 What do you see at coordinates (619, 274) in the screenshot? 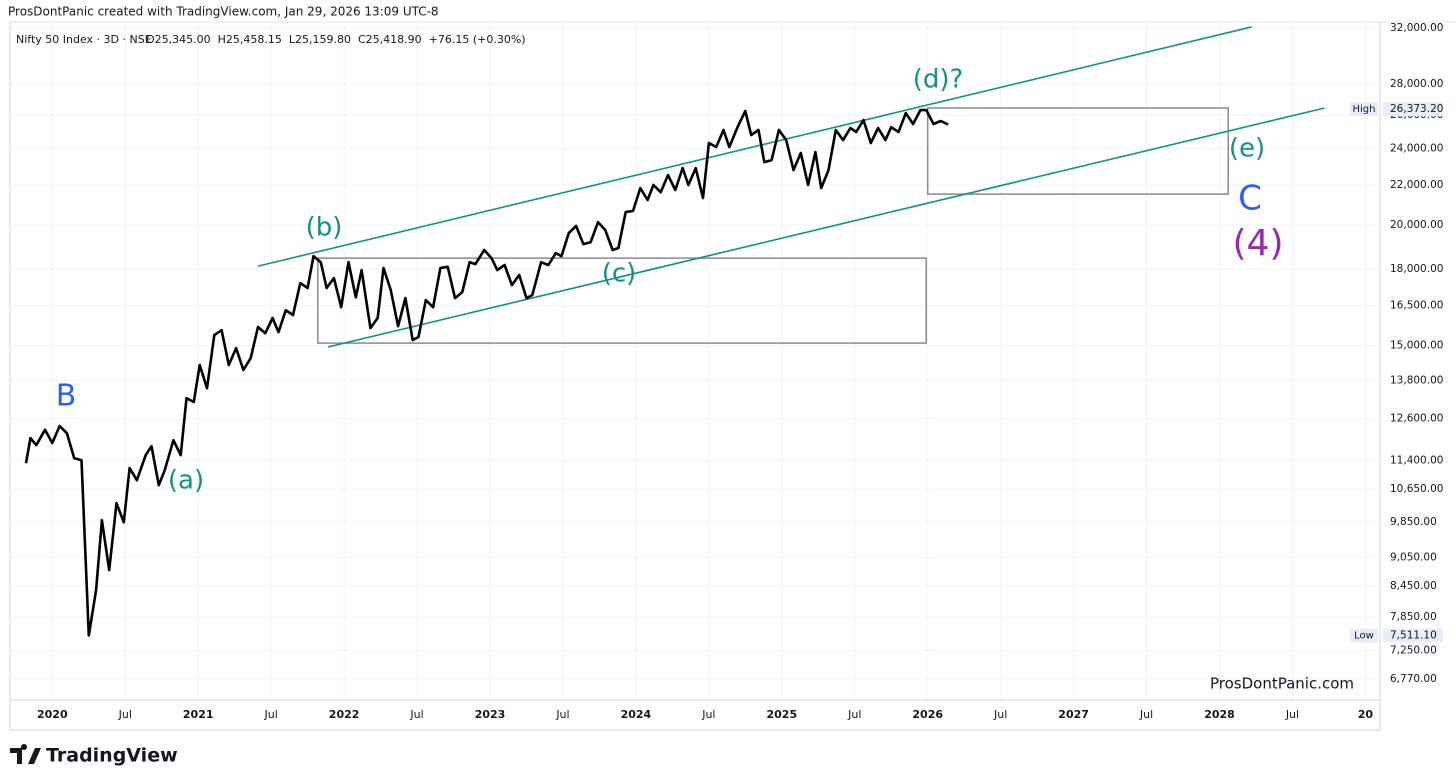
I see `wave-label: (c)` at bounding box center [619, 274].